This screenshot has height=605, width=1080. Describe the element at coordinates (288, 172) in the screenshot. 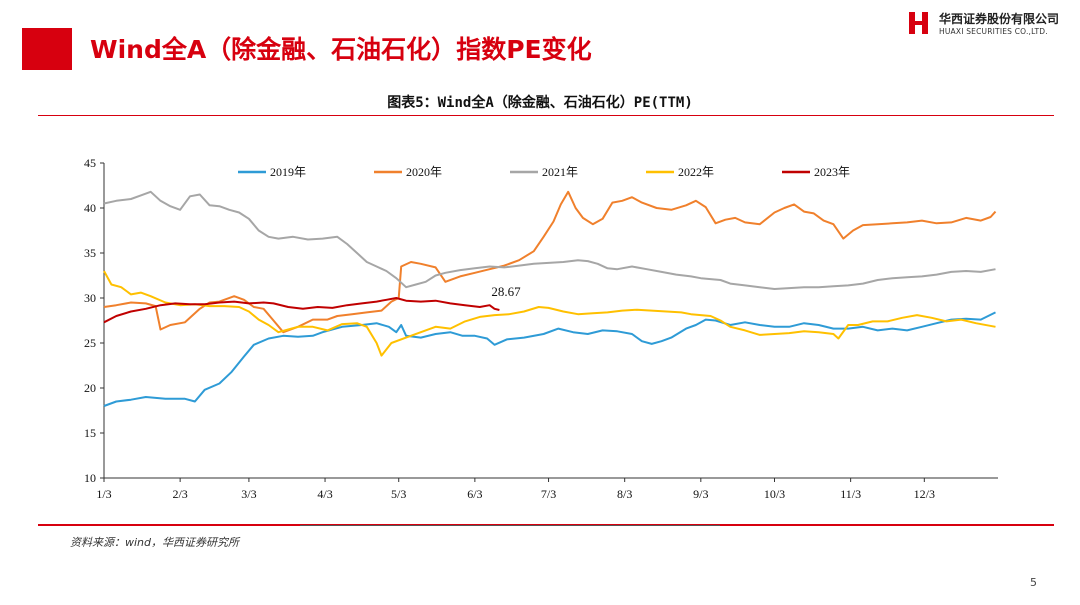

I see `legend-label-2019: 2019年` at that location.